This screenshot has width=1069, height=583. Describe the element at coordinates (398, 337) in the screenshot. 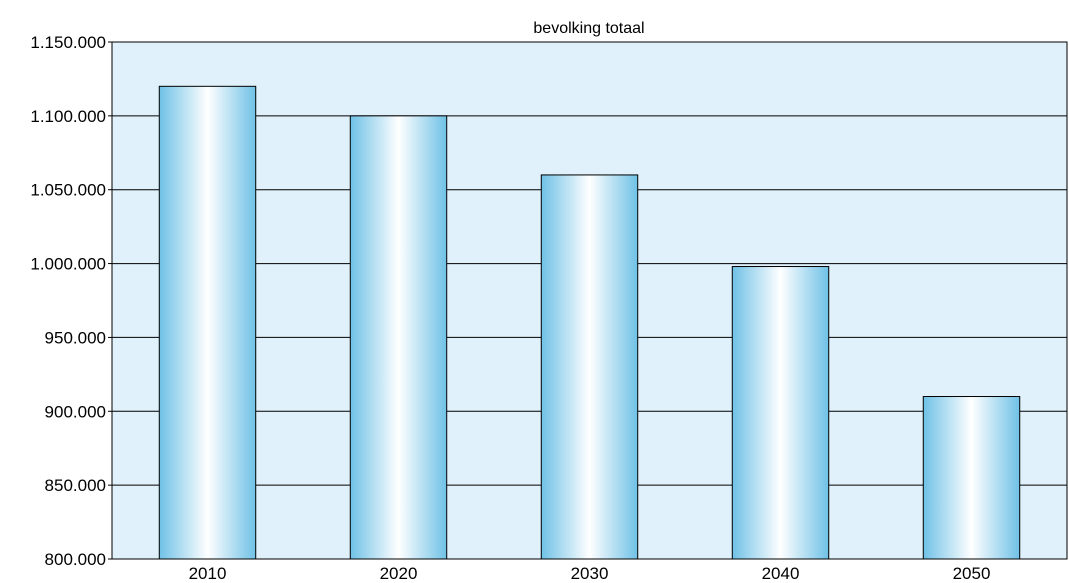

I see `bar-2020` at that location.